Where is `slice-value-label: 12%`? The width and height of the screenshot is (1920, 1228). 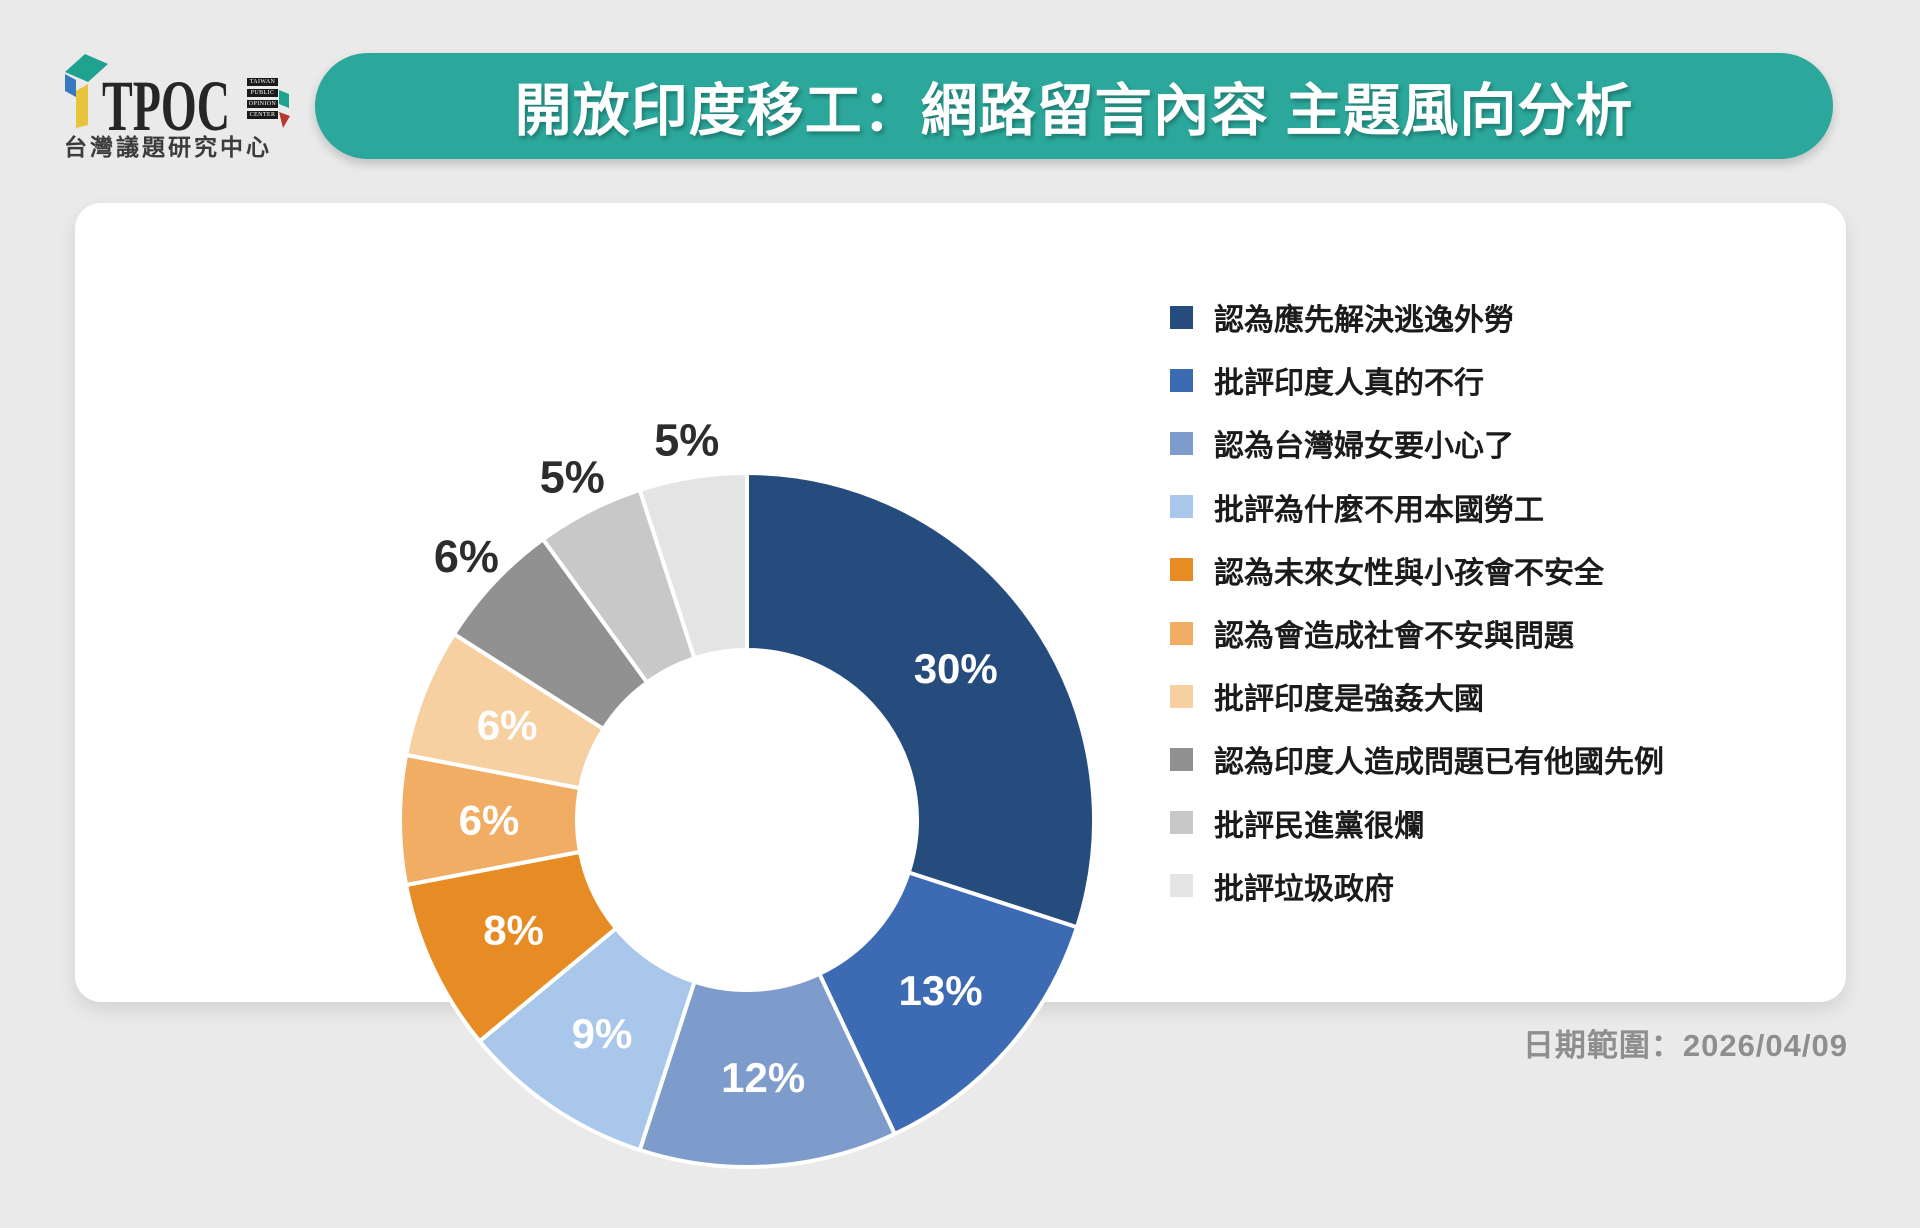 slice-value-label: 12% is located at coordinates (763, 1077).